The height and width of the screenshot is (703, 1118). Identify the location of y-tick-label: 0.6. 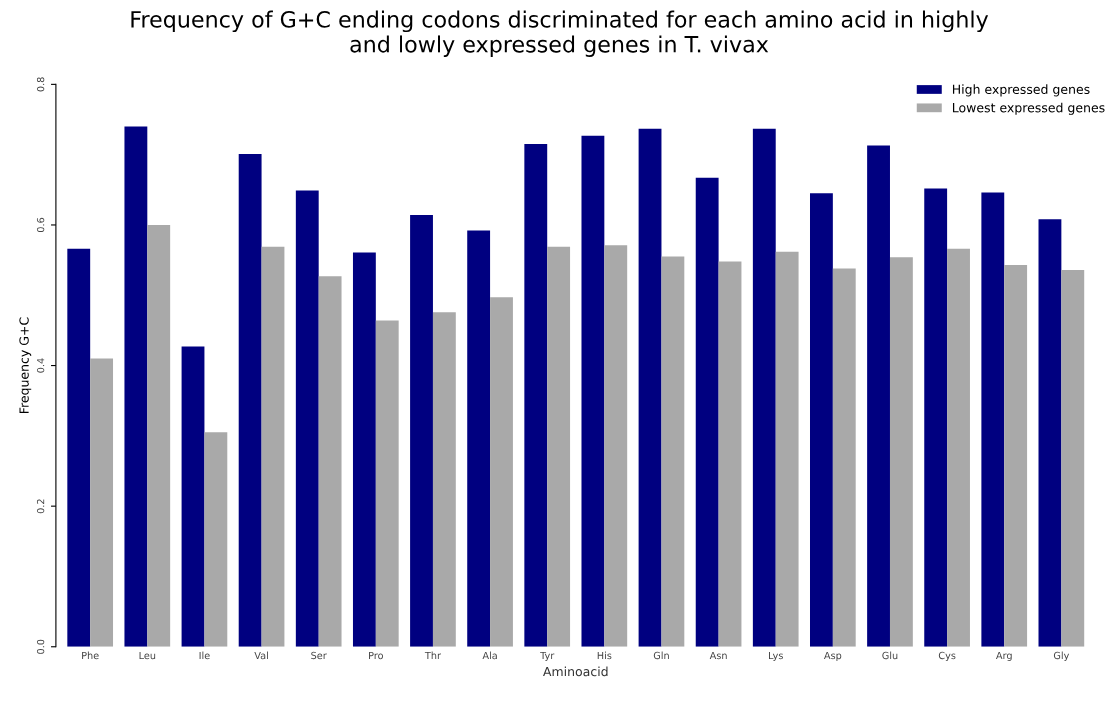
(40, 225).